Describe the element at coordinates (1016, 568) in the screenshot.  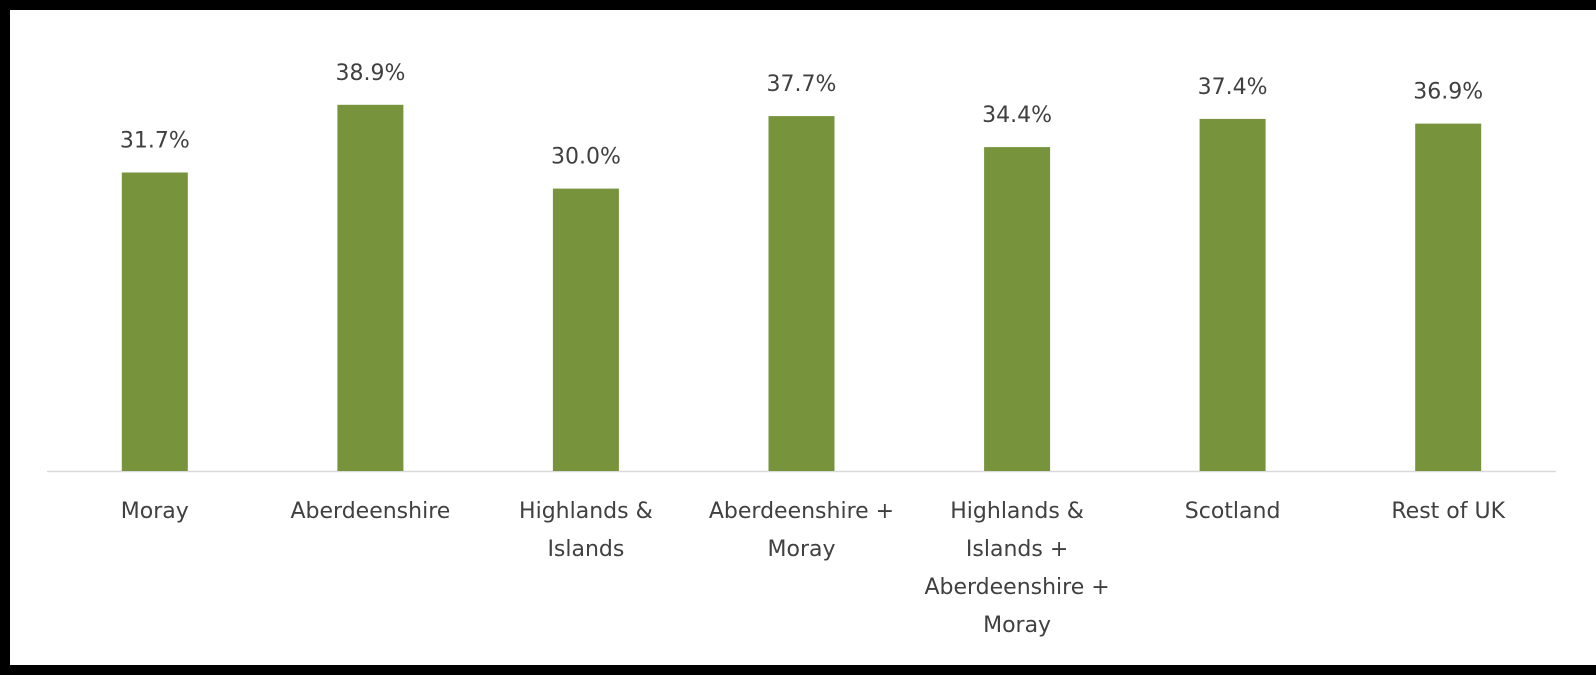
I see `category-label-4: Highlands & Islands + Aberdeenshire + Moray` at that location.